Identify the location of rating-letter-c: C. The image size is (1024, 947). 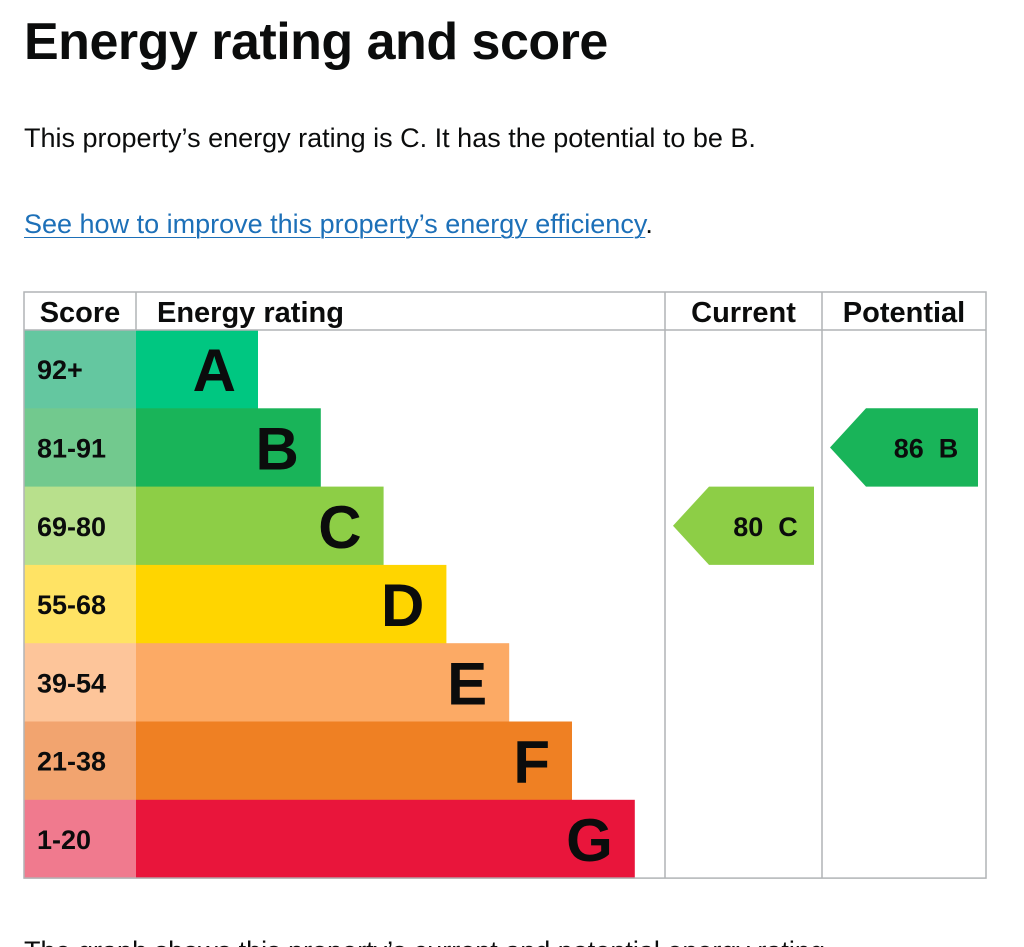
(339, 527).